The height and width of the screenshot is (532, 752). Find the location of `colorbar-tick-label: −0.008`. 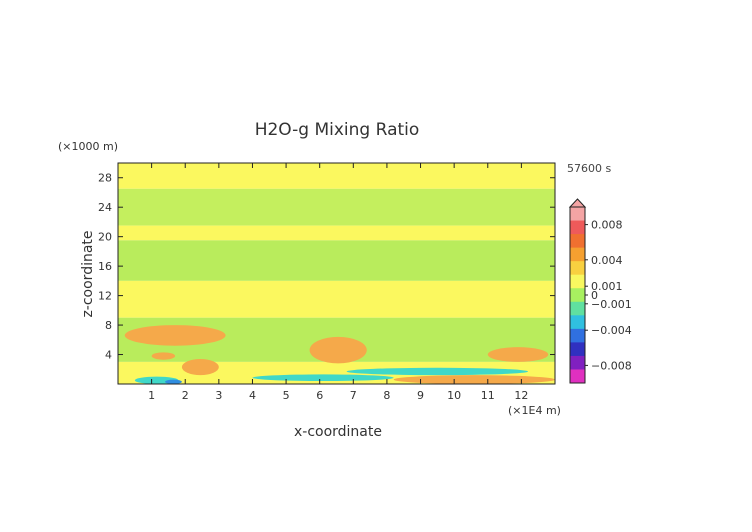

colorbar-tick-label: −0.008 is located at coordinates (611, 365).